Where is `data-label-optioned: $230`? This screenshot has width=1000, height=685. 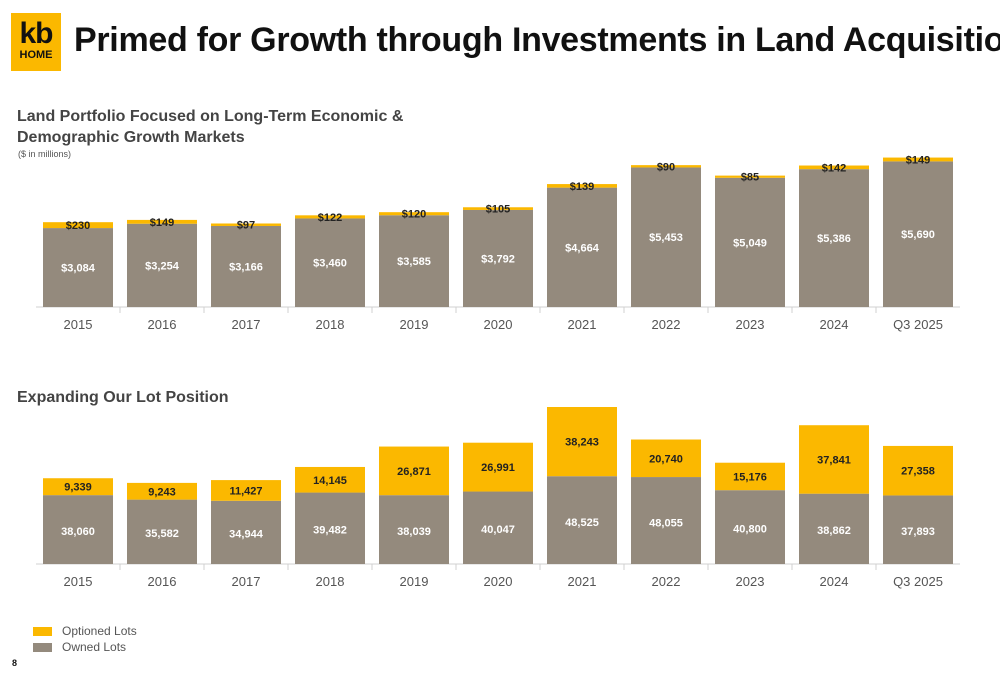
data-label-optioned: $230 is located at coordinates (78, 226).